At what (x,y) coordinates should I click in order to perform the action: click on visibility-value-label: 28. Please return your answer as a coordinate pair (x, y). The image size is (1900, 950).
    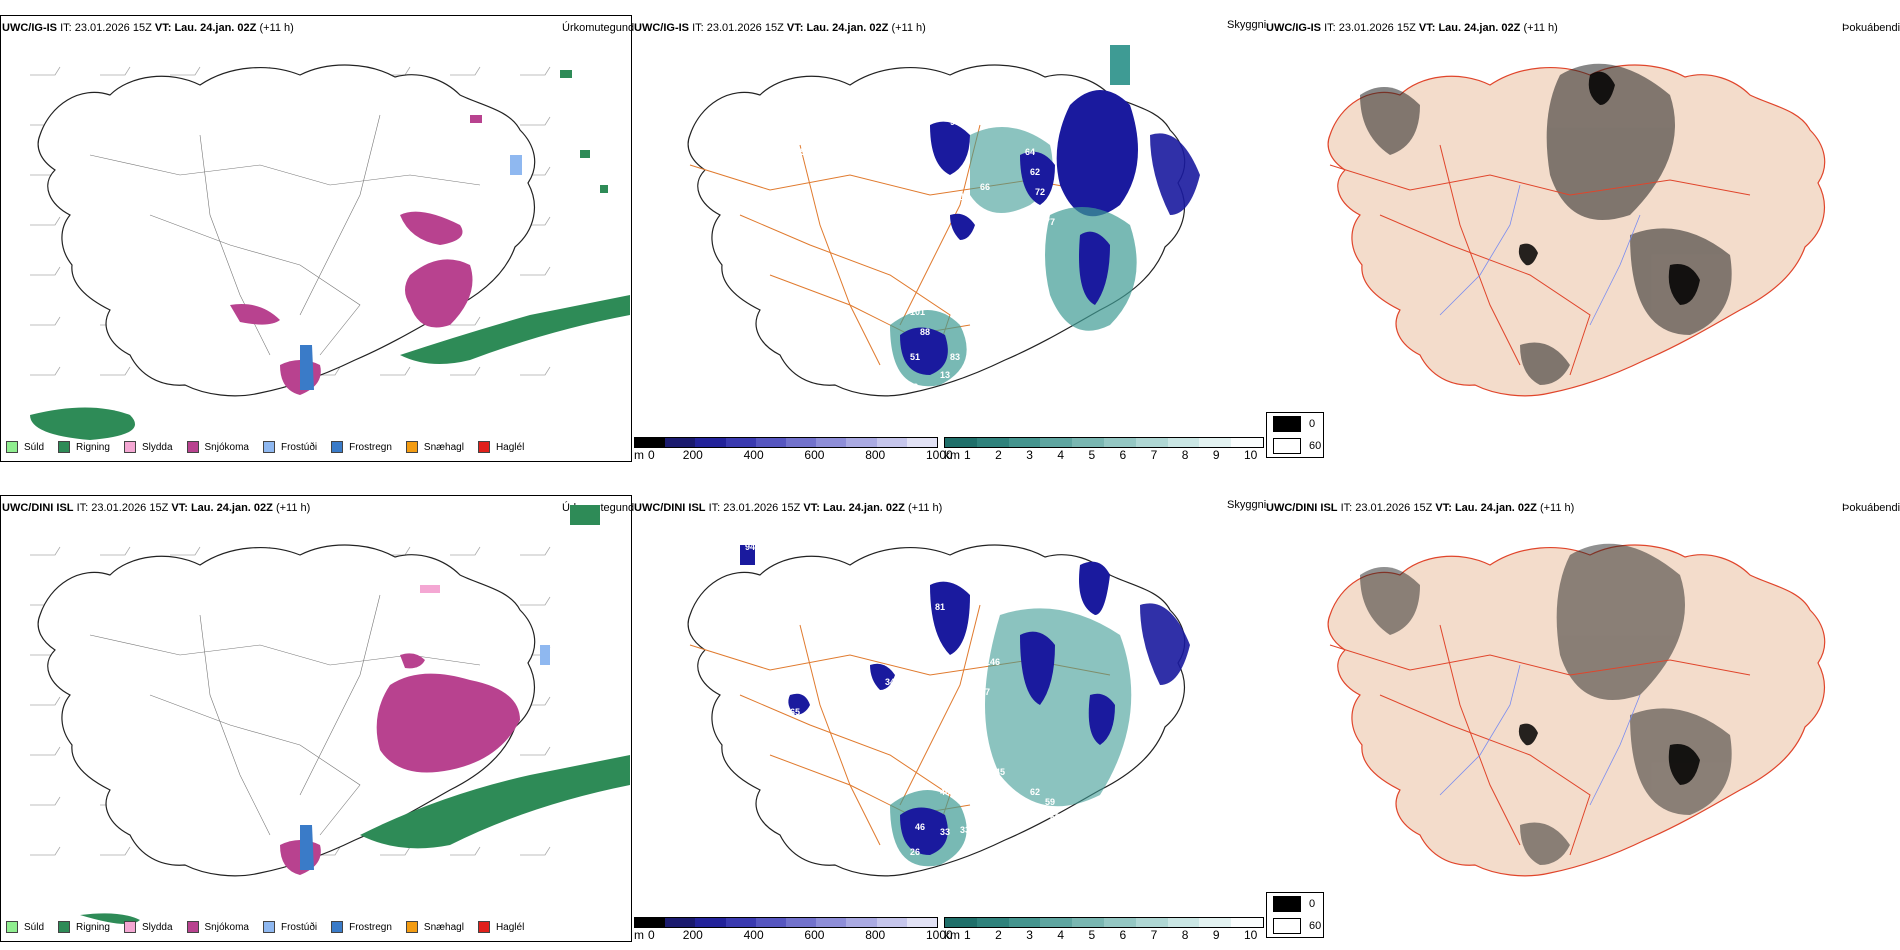
    Looking at the image, I should click on (913, 387).